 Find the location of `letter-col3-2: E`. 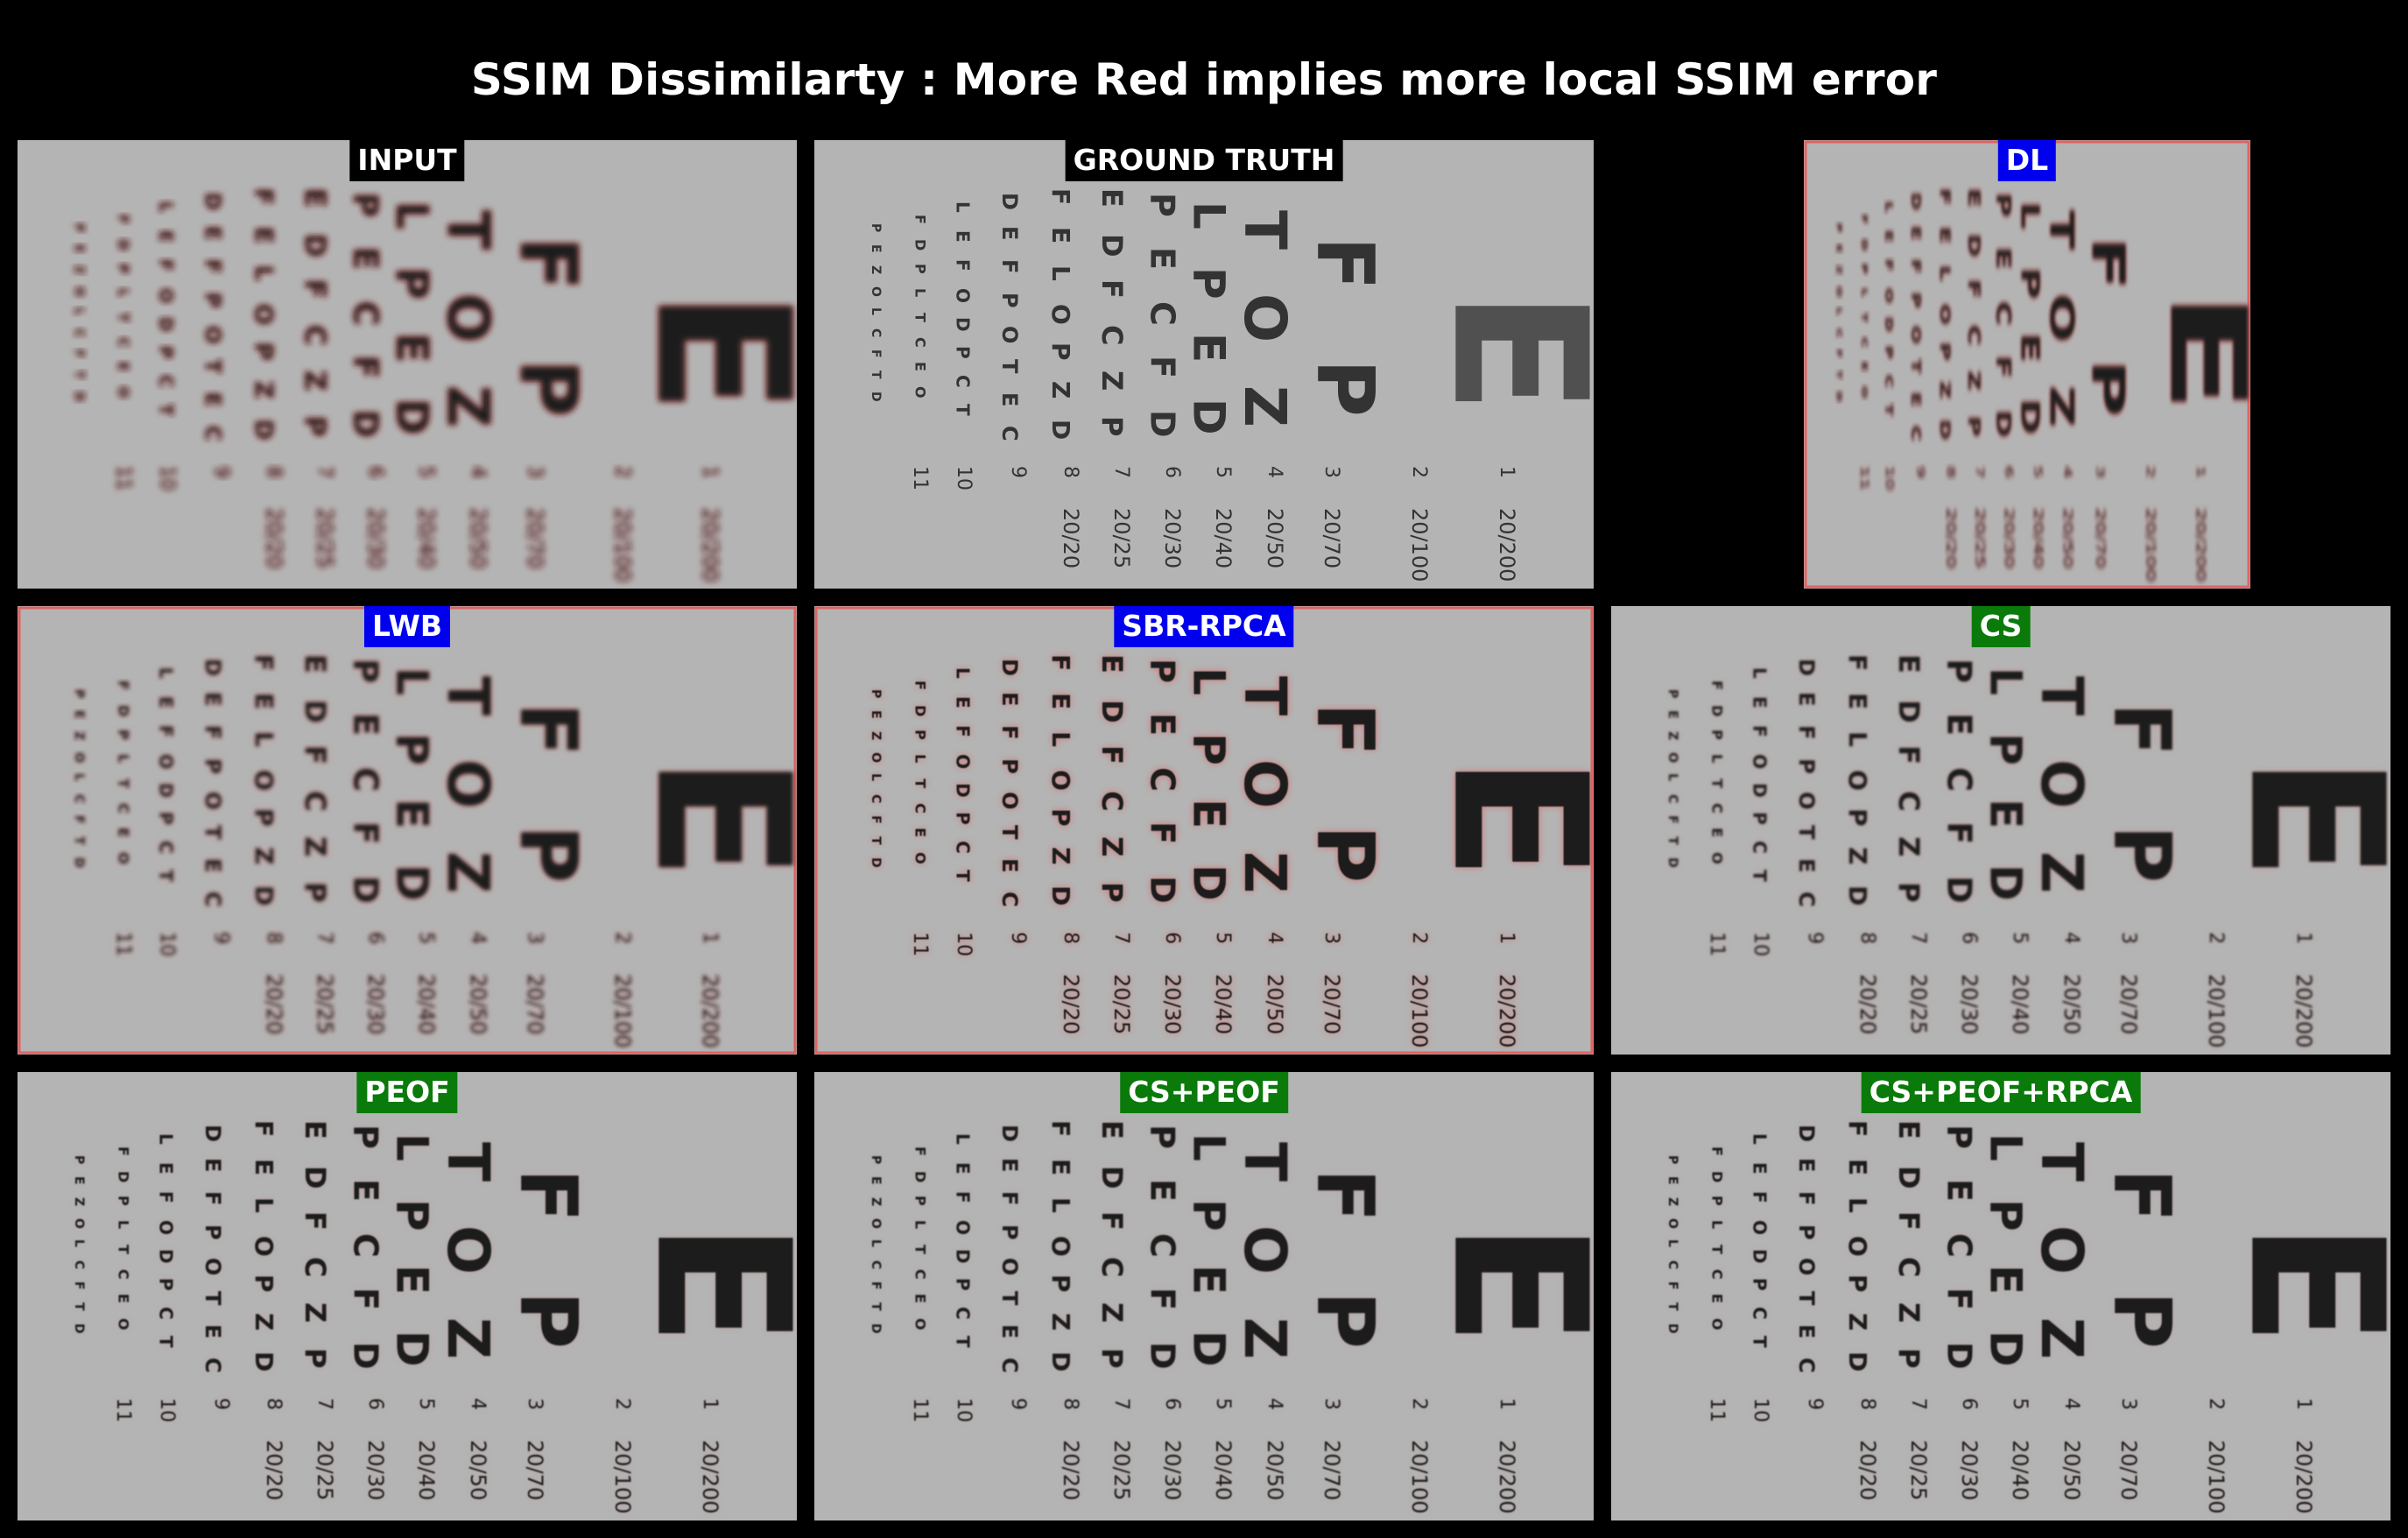

letter-col3-2: E is located at coordinates (412, 348).